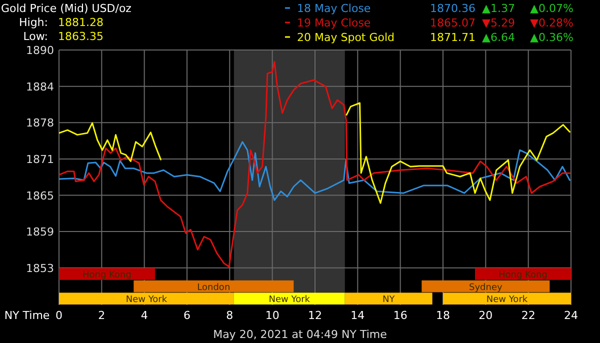 Image resolution: width=600 pixels, height=343 pixels. What do you see at coordinates (498, 8) in the screenshot?
I see `text: ▲1.37` at bounding box center [498, 8].